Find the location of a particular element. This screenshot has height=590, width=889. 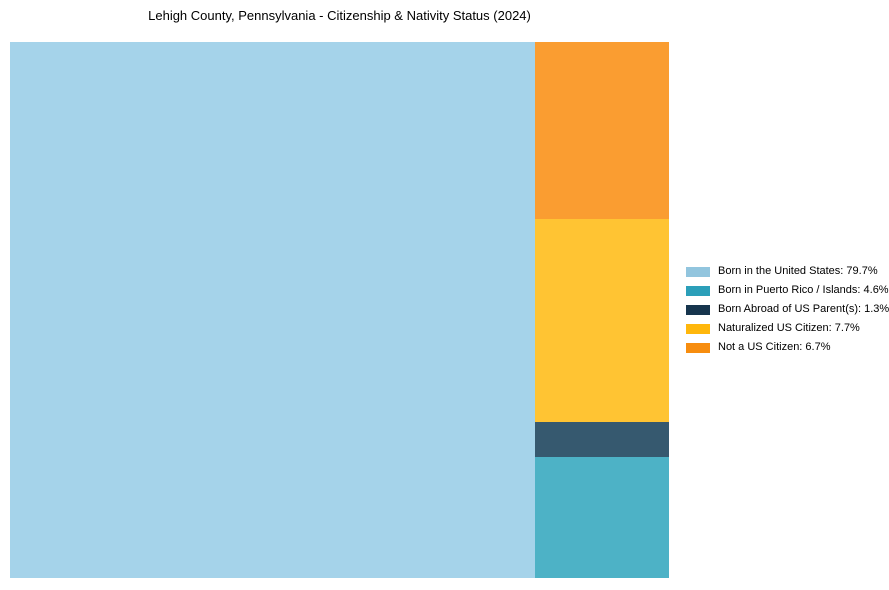

legend-label: Not a US Citizen: 6.7% is located at coordinates (774, 347).